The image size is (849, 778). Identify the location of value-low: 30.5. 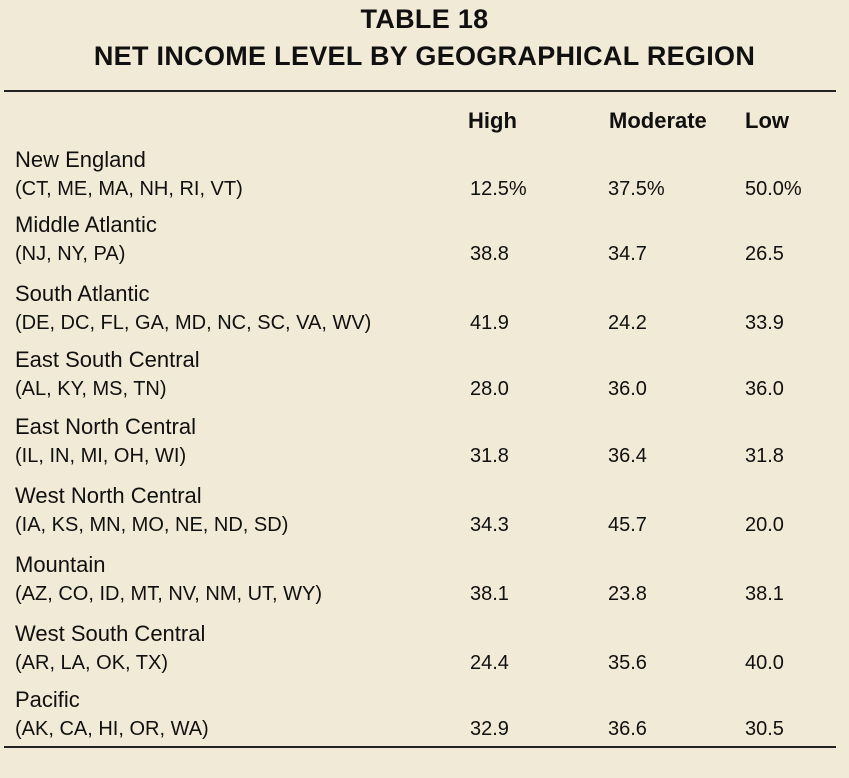
(764, 729).